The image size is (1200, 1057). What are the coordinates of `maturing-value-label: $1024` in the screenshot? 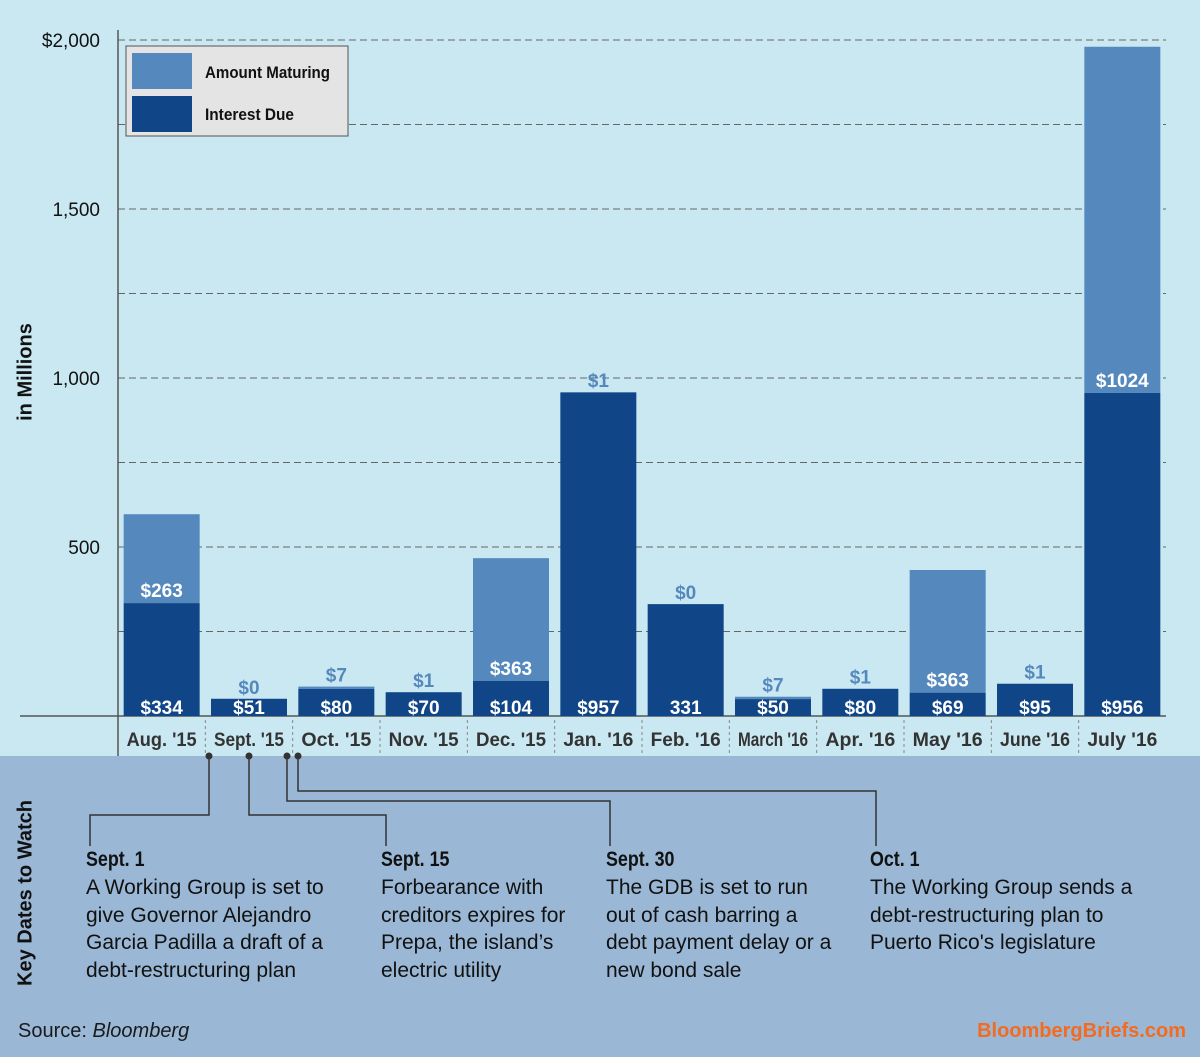 It's located at (1122, 381).